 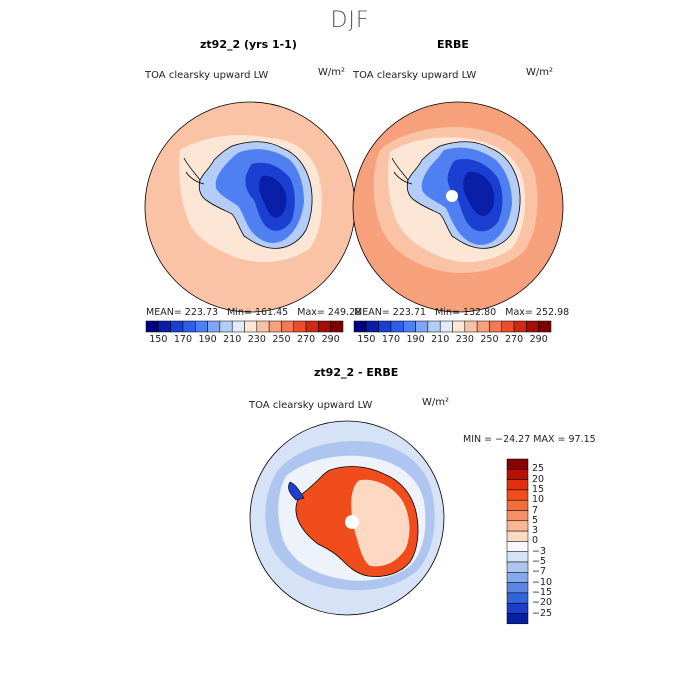 What do you see at coordinates (538, 479) in the screenshot?
I see `difference-colorbar-tick-label: 20` at bounding box center [538, 479].